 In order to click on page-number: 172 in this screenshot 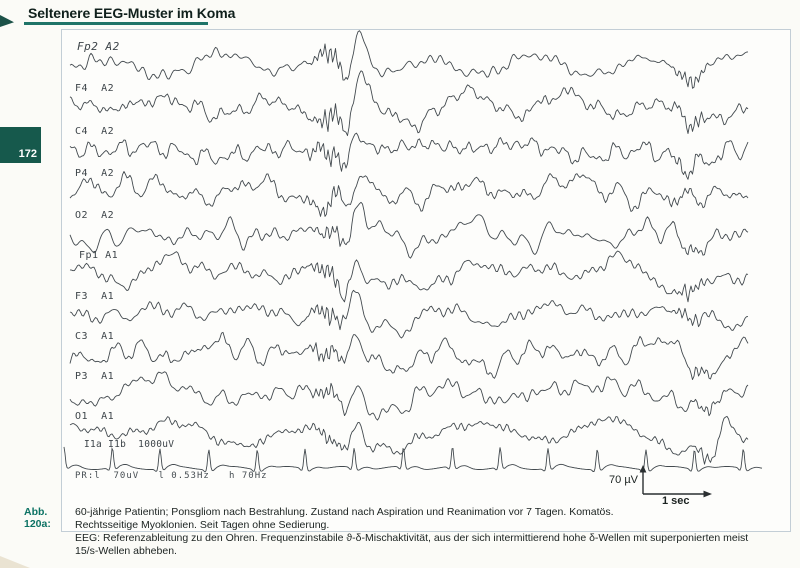, I will do `click(27, 154)`.